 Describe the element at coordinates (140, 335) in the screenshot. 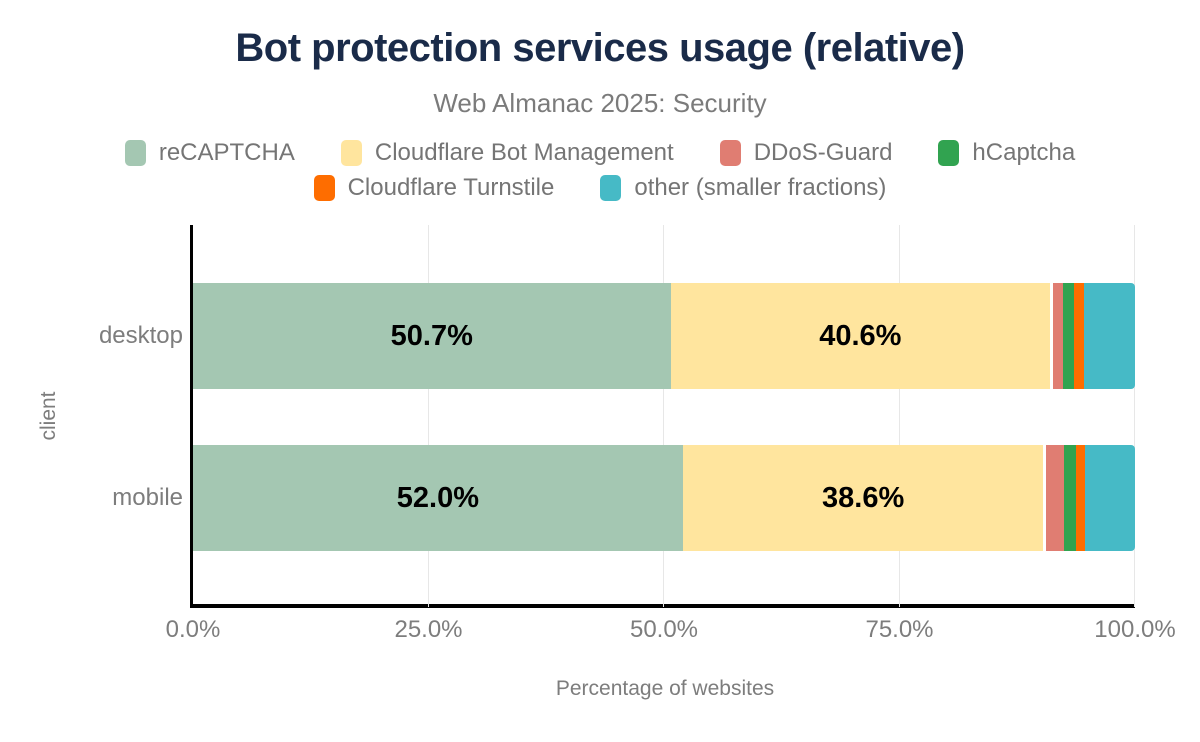

I see `category-label-desktop: desktop` at that location.